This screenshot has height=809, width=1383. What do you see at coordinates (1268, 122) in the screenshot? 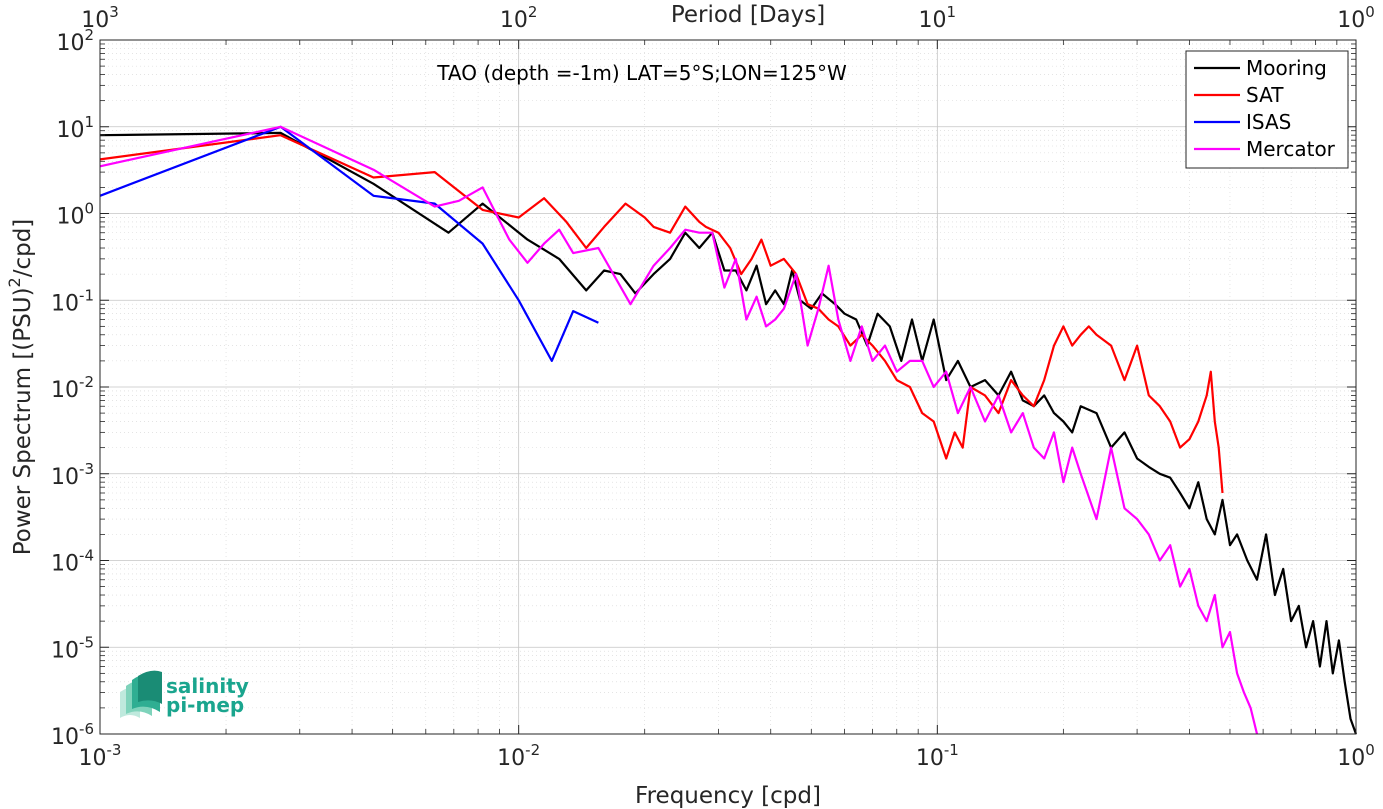
I see `legend-label-isas: ISAS` at bounding box center [1268, 122].